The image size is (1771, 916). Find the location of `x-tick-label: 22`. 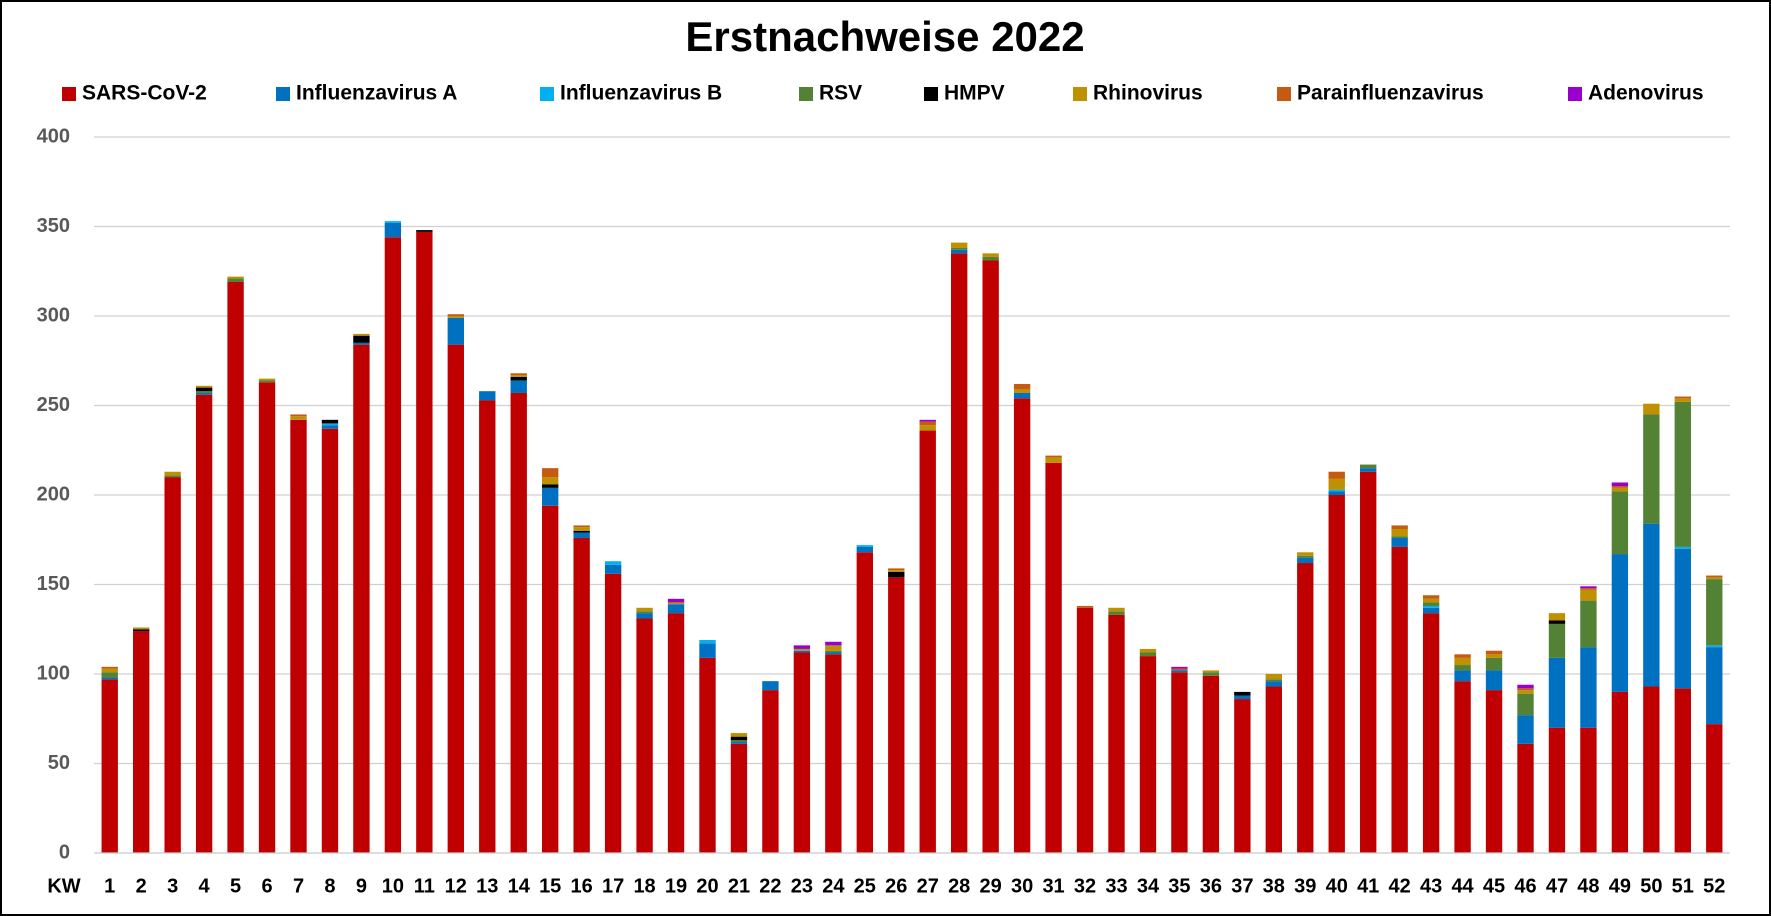

x-tick-label: 22 is located at coordinates (770, 886).